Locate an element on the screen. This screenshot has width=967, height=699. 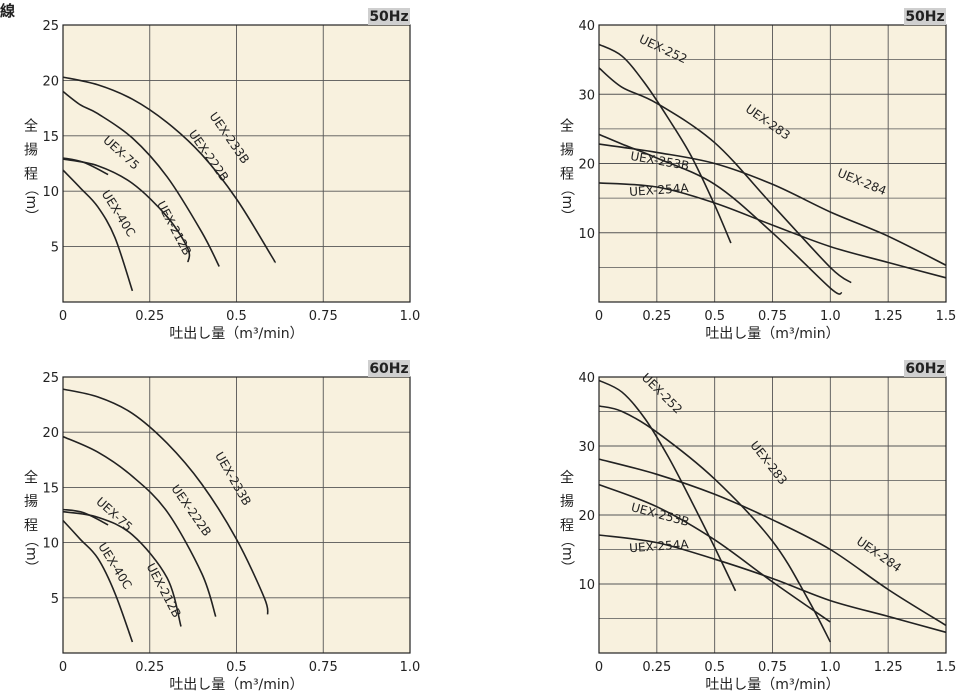
chart-4-ytick-label: 40 is located at coordinates (586, 378).